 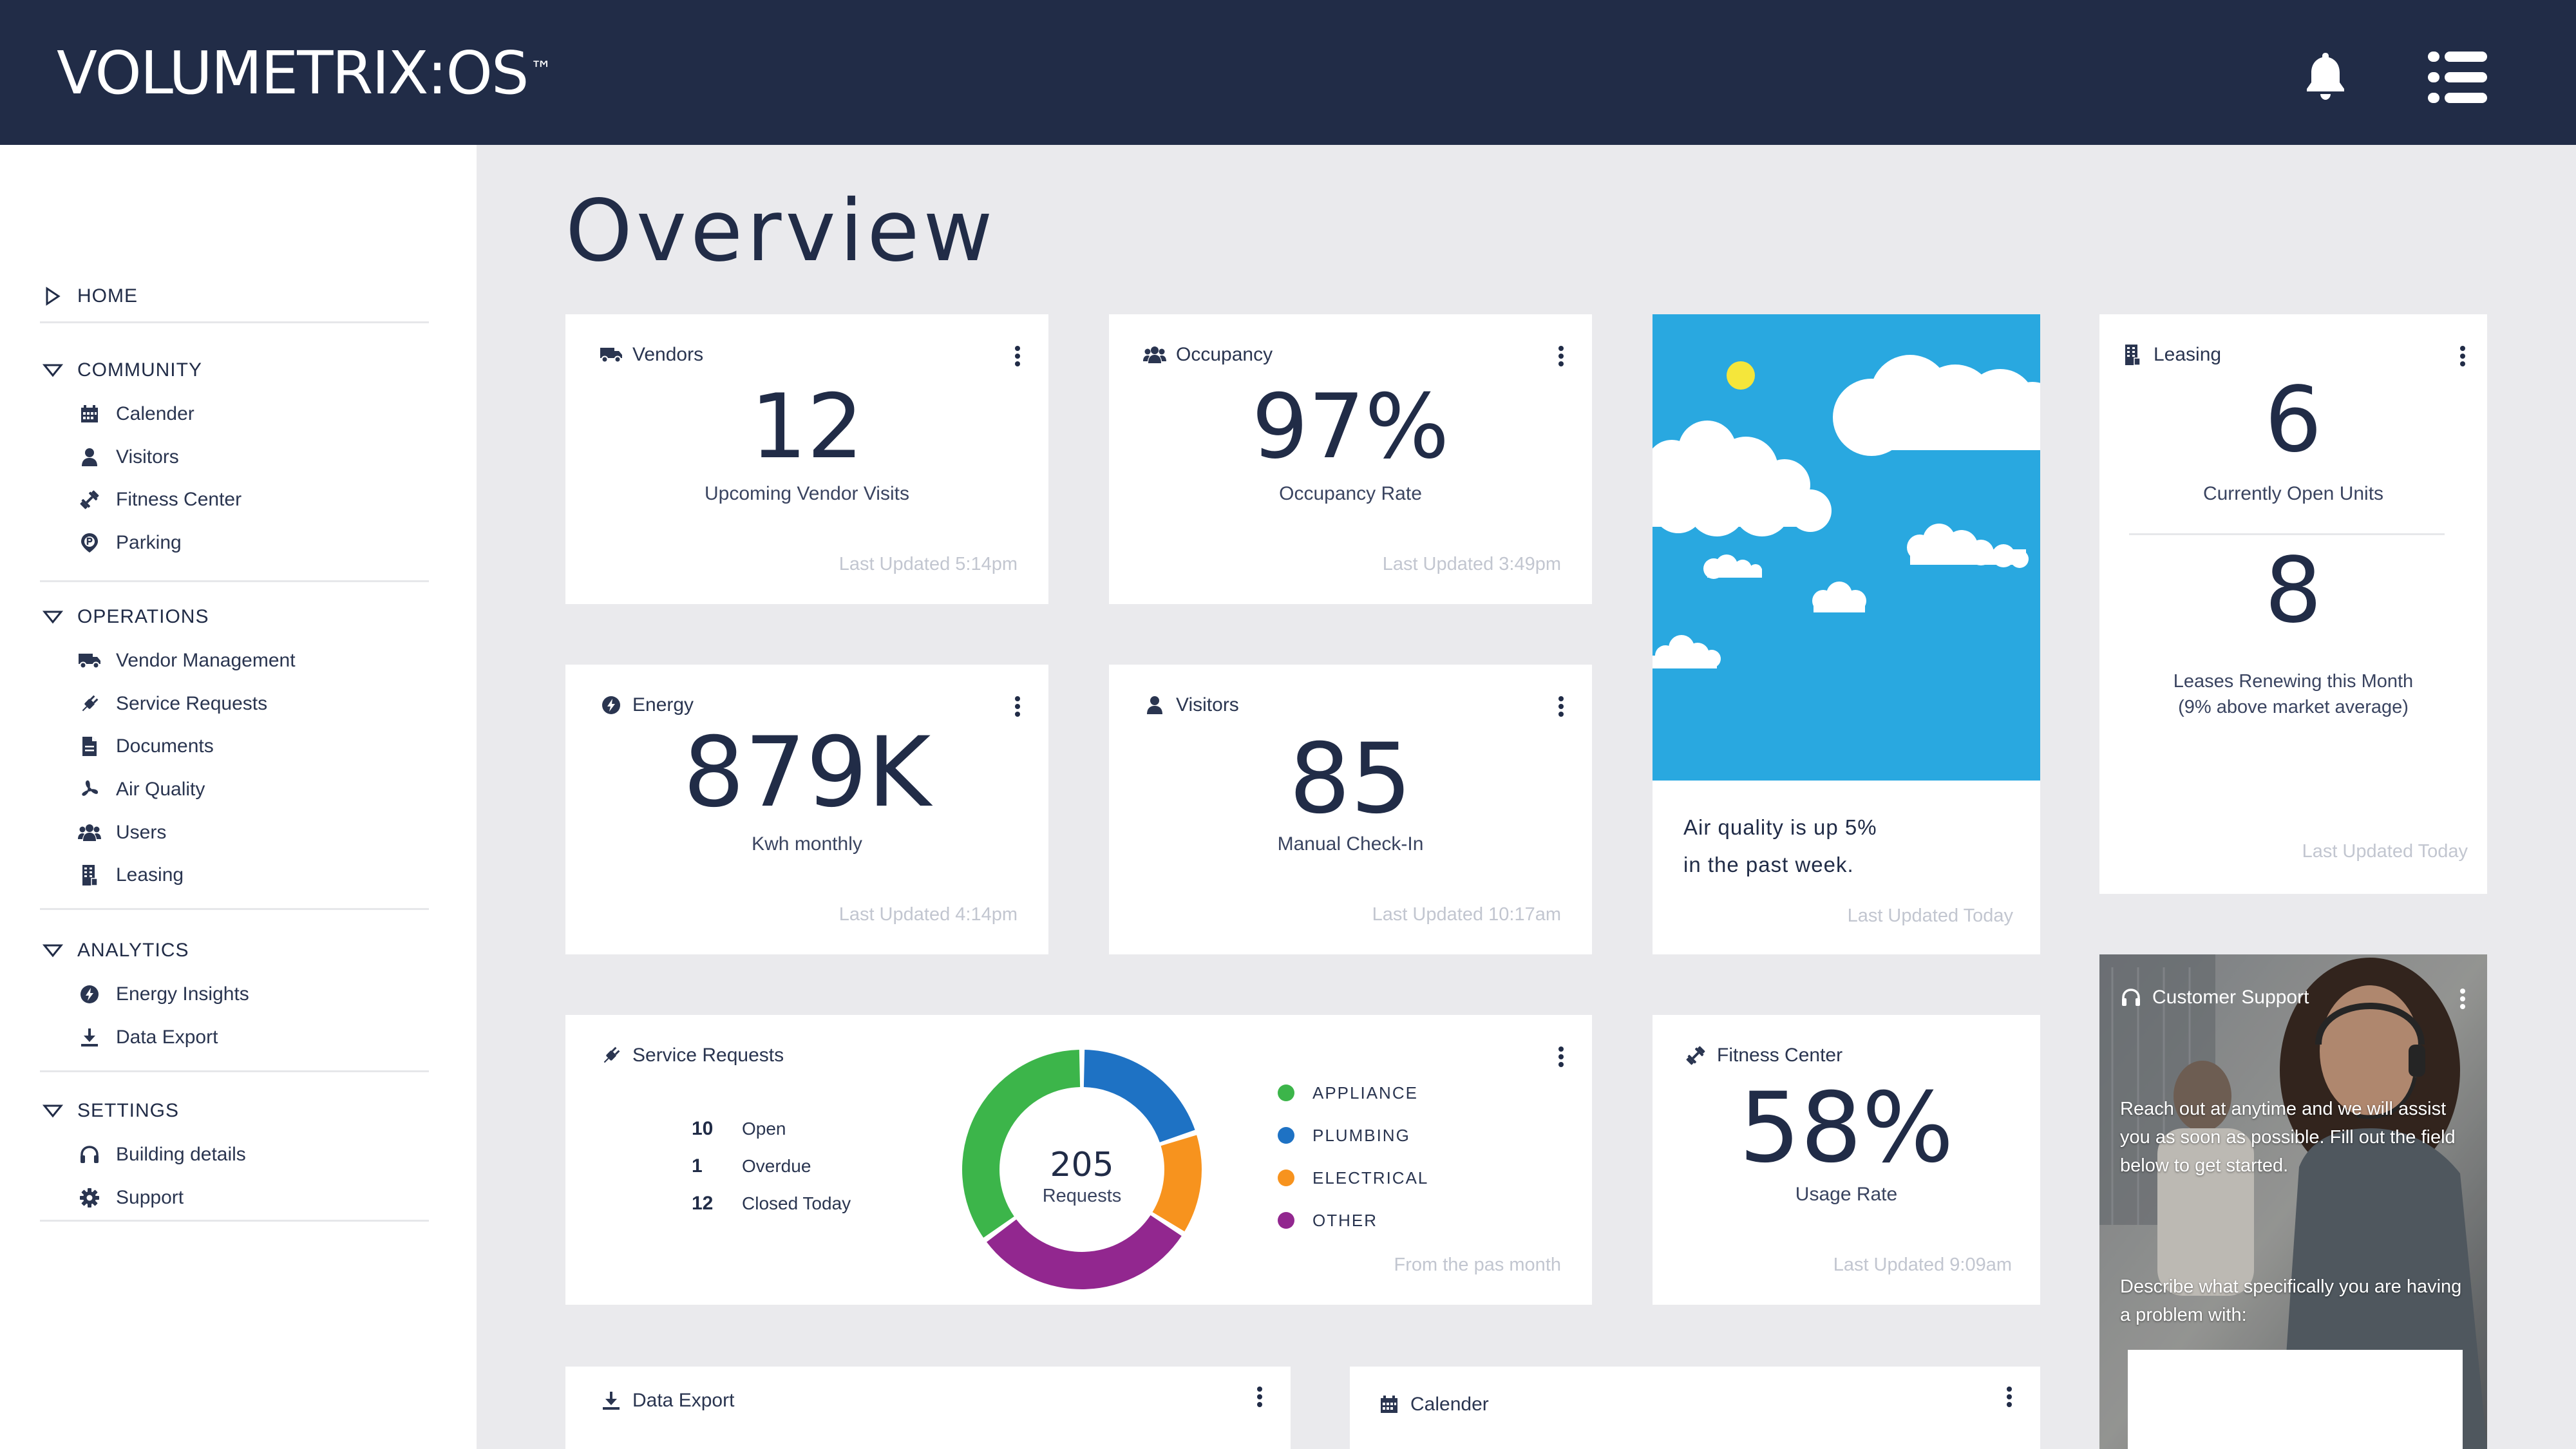 What do you see at coordinates (150, 875) in the screenshot?
I see `sidebar-item-label: Leasing` at bounding box center [150, 875].